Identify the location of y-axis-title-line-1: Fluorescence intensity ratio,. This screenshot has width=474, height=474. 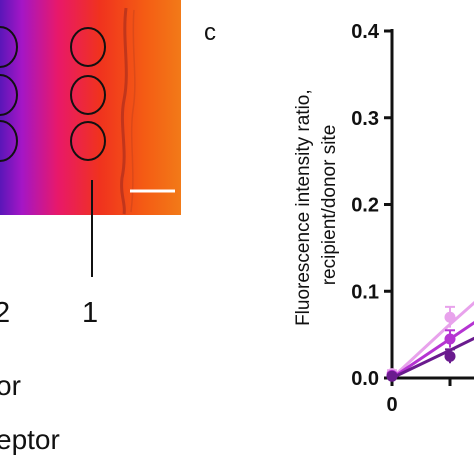
(303, 207).